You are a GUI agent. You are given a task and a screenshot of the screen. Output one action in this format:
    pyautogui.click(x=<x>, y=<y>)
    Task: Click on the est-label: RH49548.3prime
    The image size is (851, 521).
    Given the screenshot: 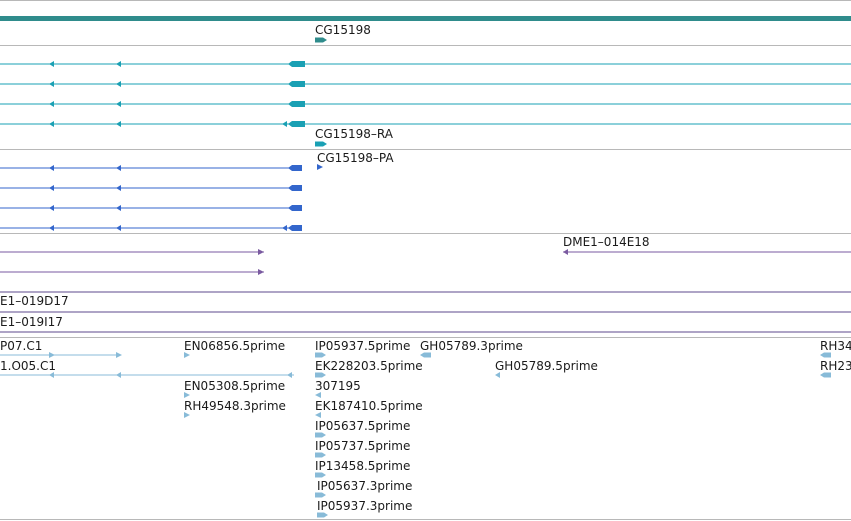 What is the action you would take?
    pyautogui.click(x=235, y=406)
    